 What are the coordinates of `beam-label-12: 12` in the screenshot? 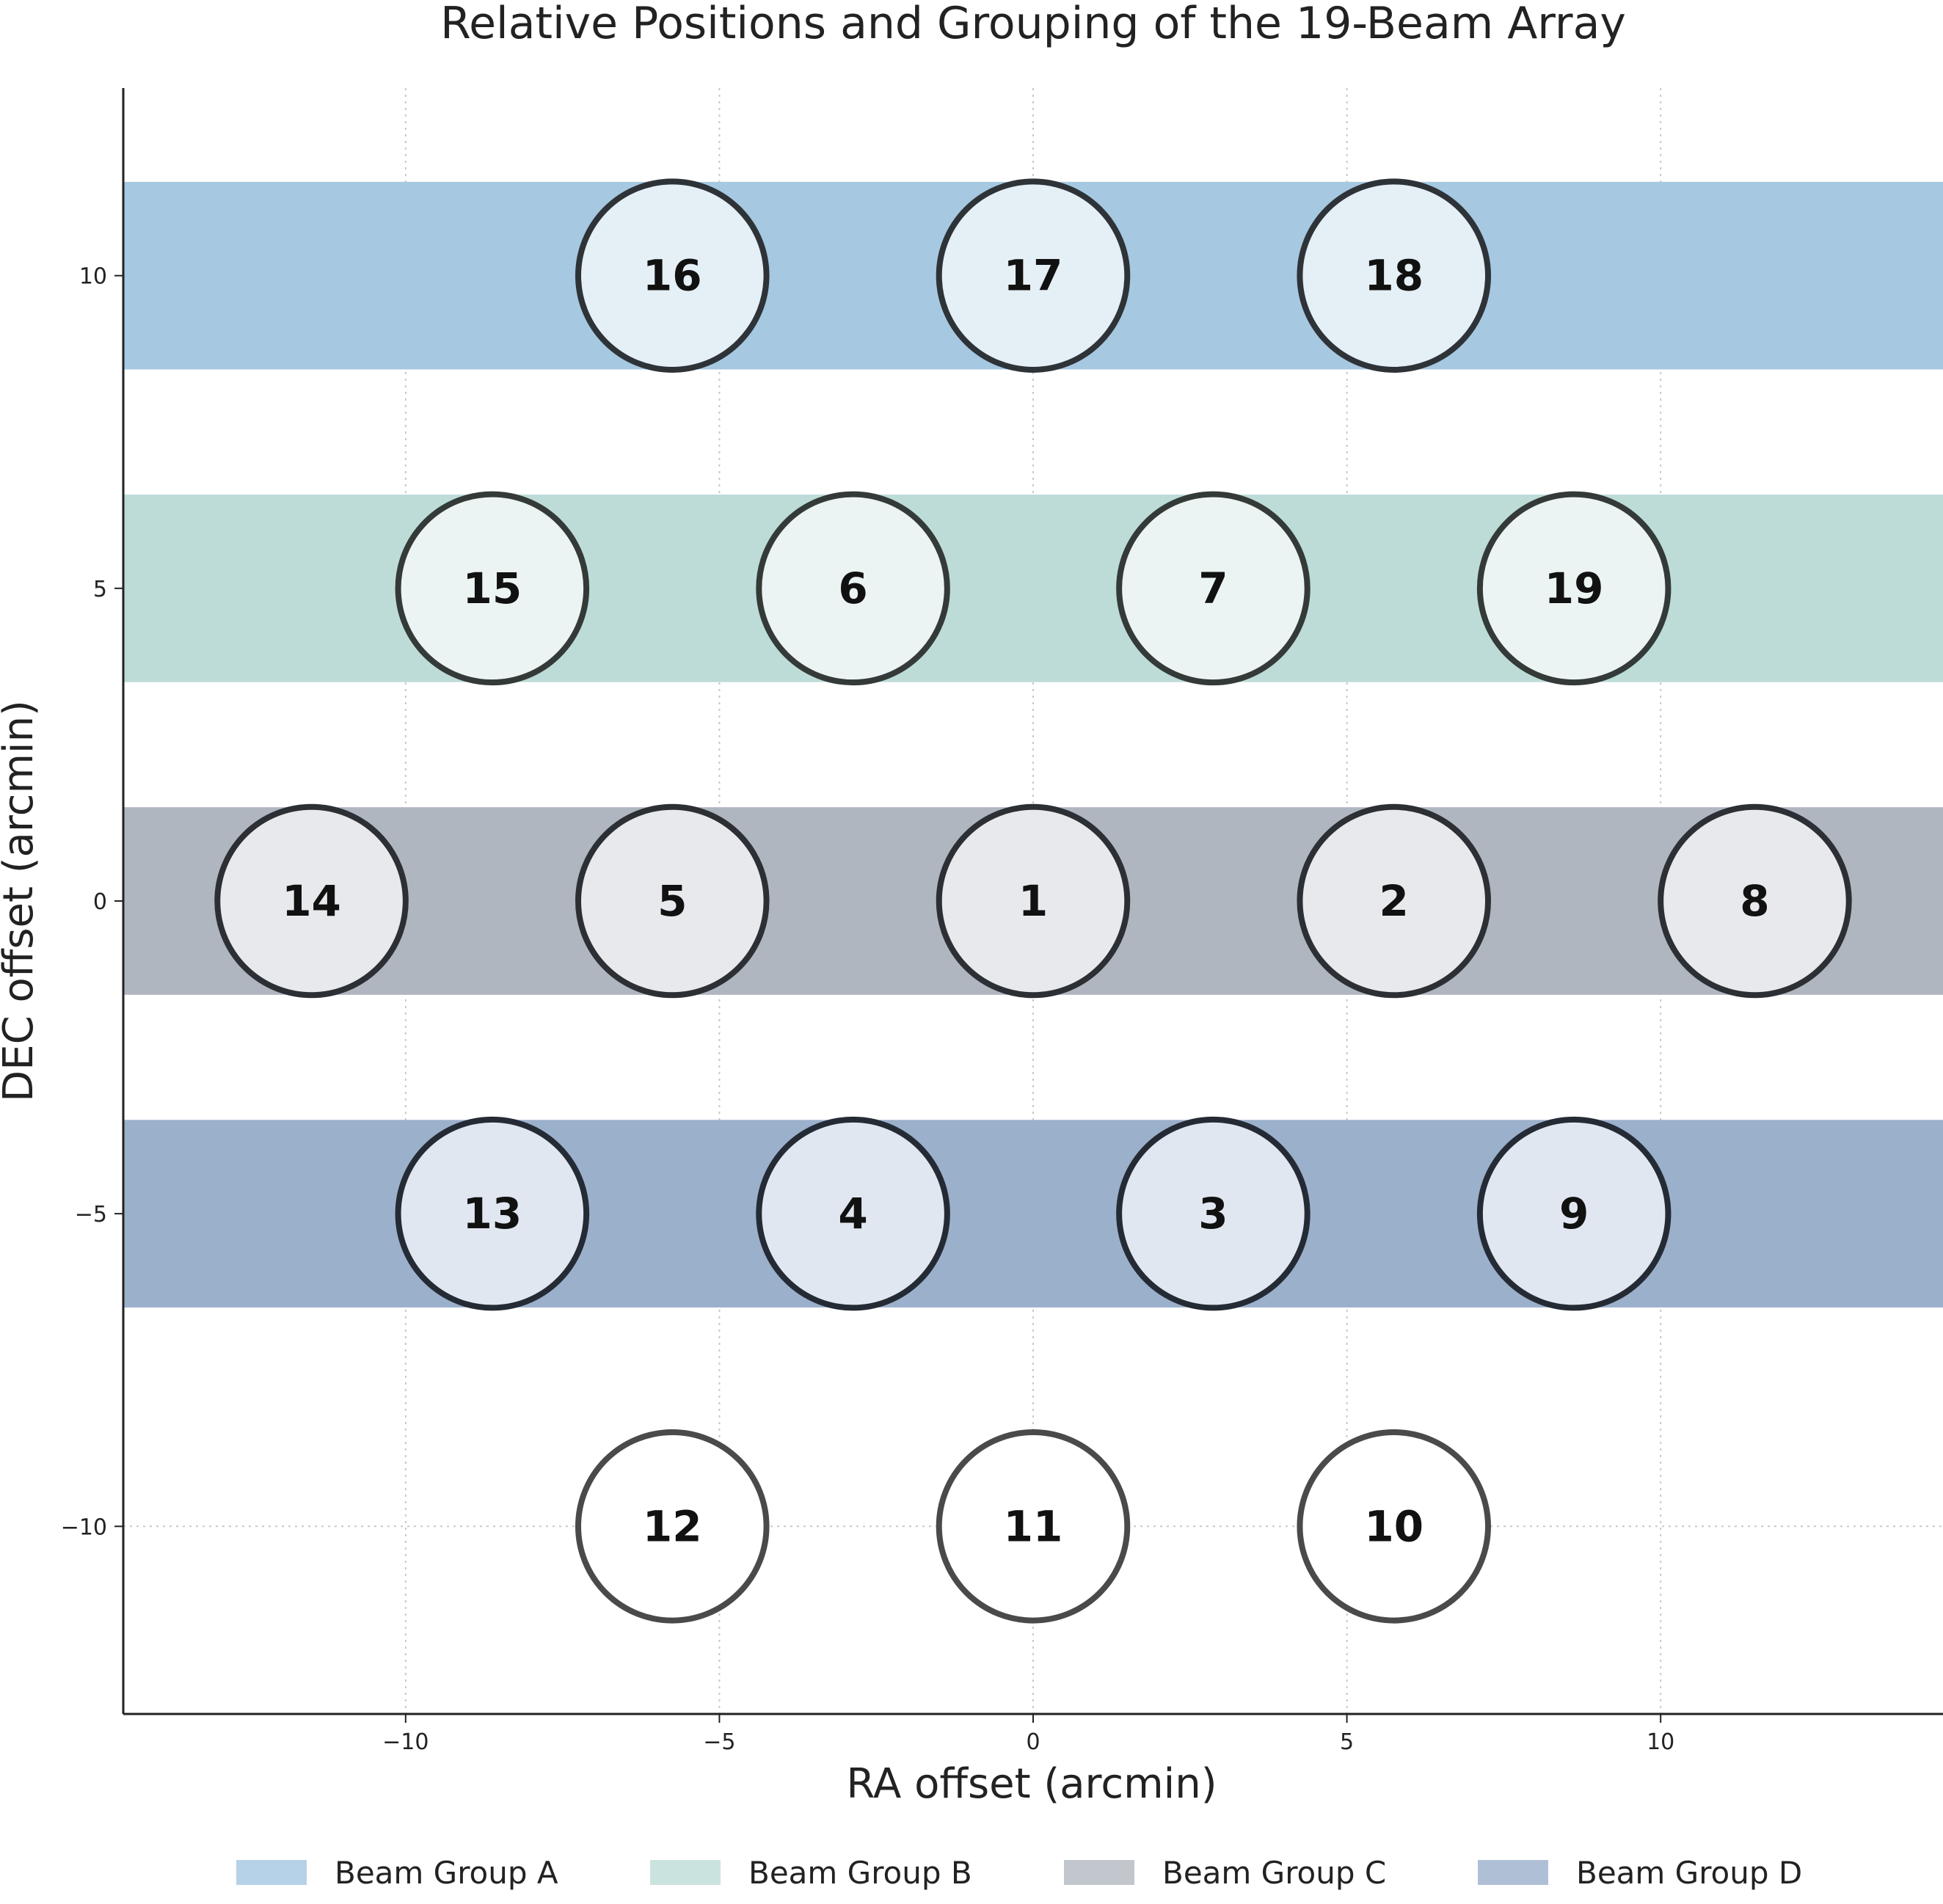 It's located at (672, 1526).